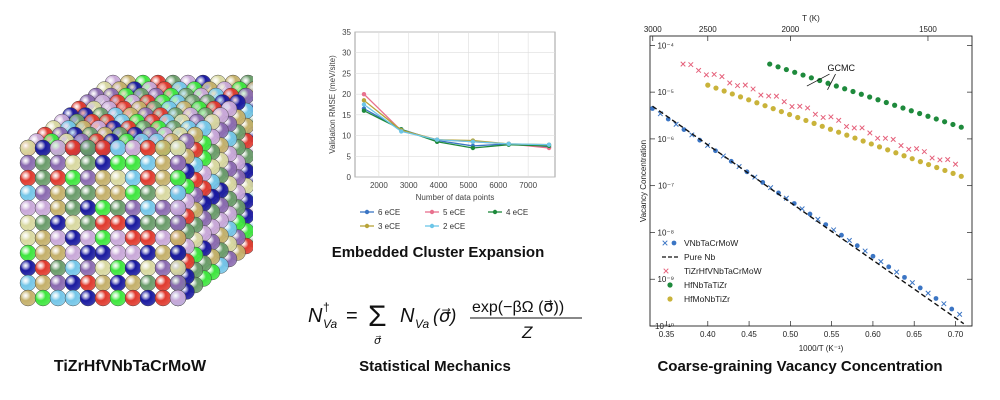  I want to click on vac-legend-label: TiZrHfVNbTaCrMoW, so click(723, 271).